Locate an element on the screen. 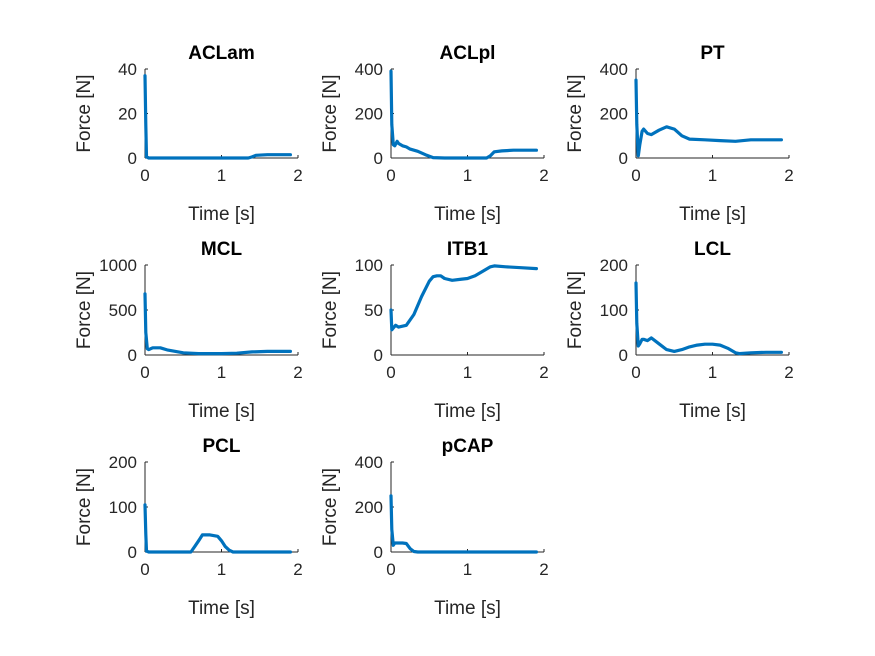  panel-title: PT is located at coordinates (712, 53).